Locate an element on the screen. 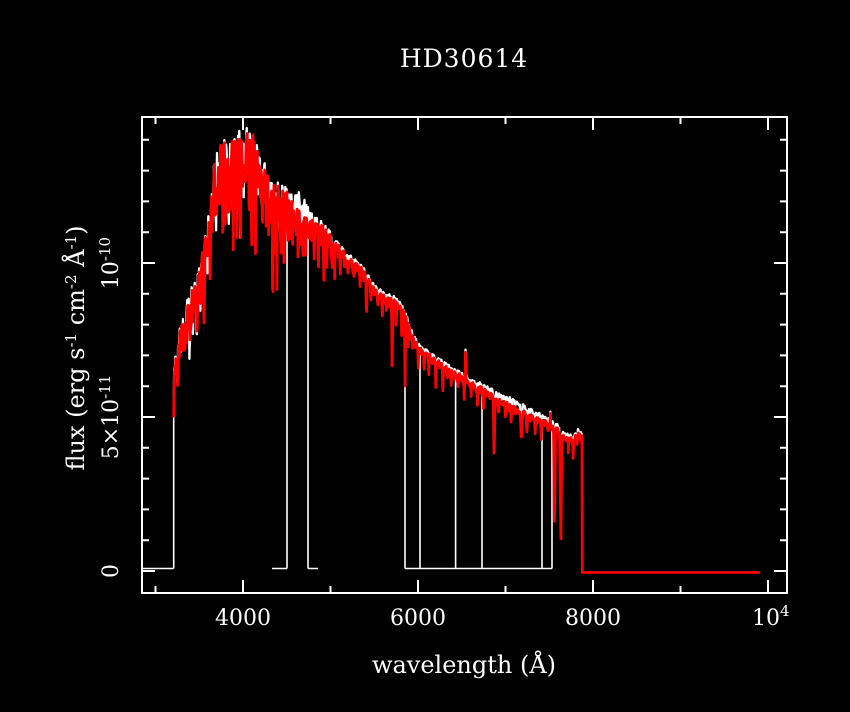 This screenshot has width=850, height=712. x-tick-label-10000: 104 is located at coordinates (771, 616).